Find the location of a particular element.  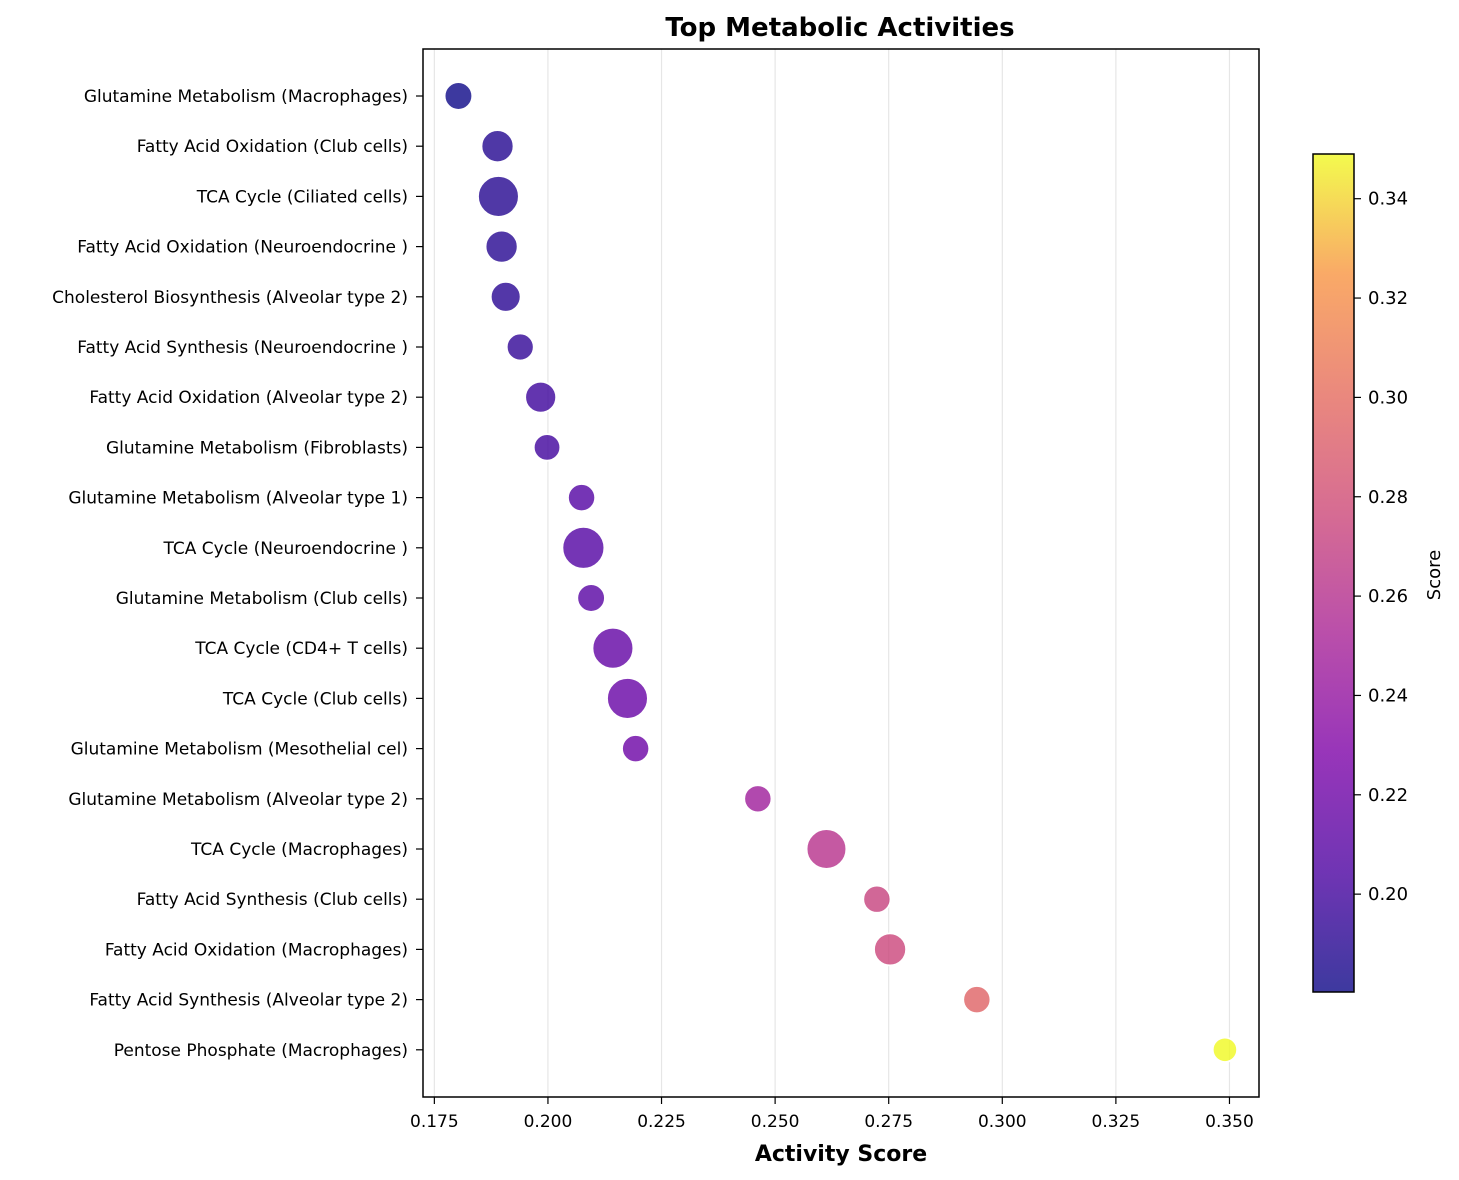

y-tick-label: Glutamine Metabolism (Macrophages) is located at coordinates (246, 97).